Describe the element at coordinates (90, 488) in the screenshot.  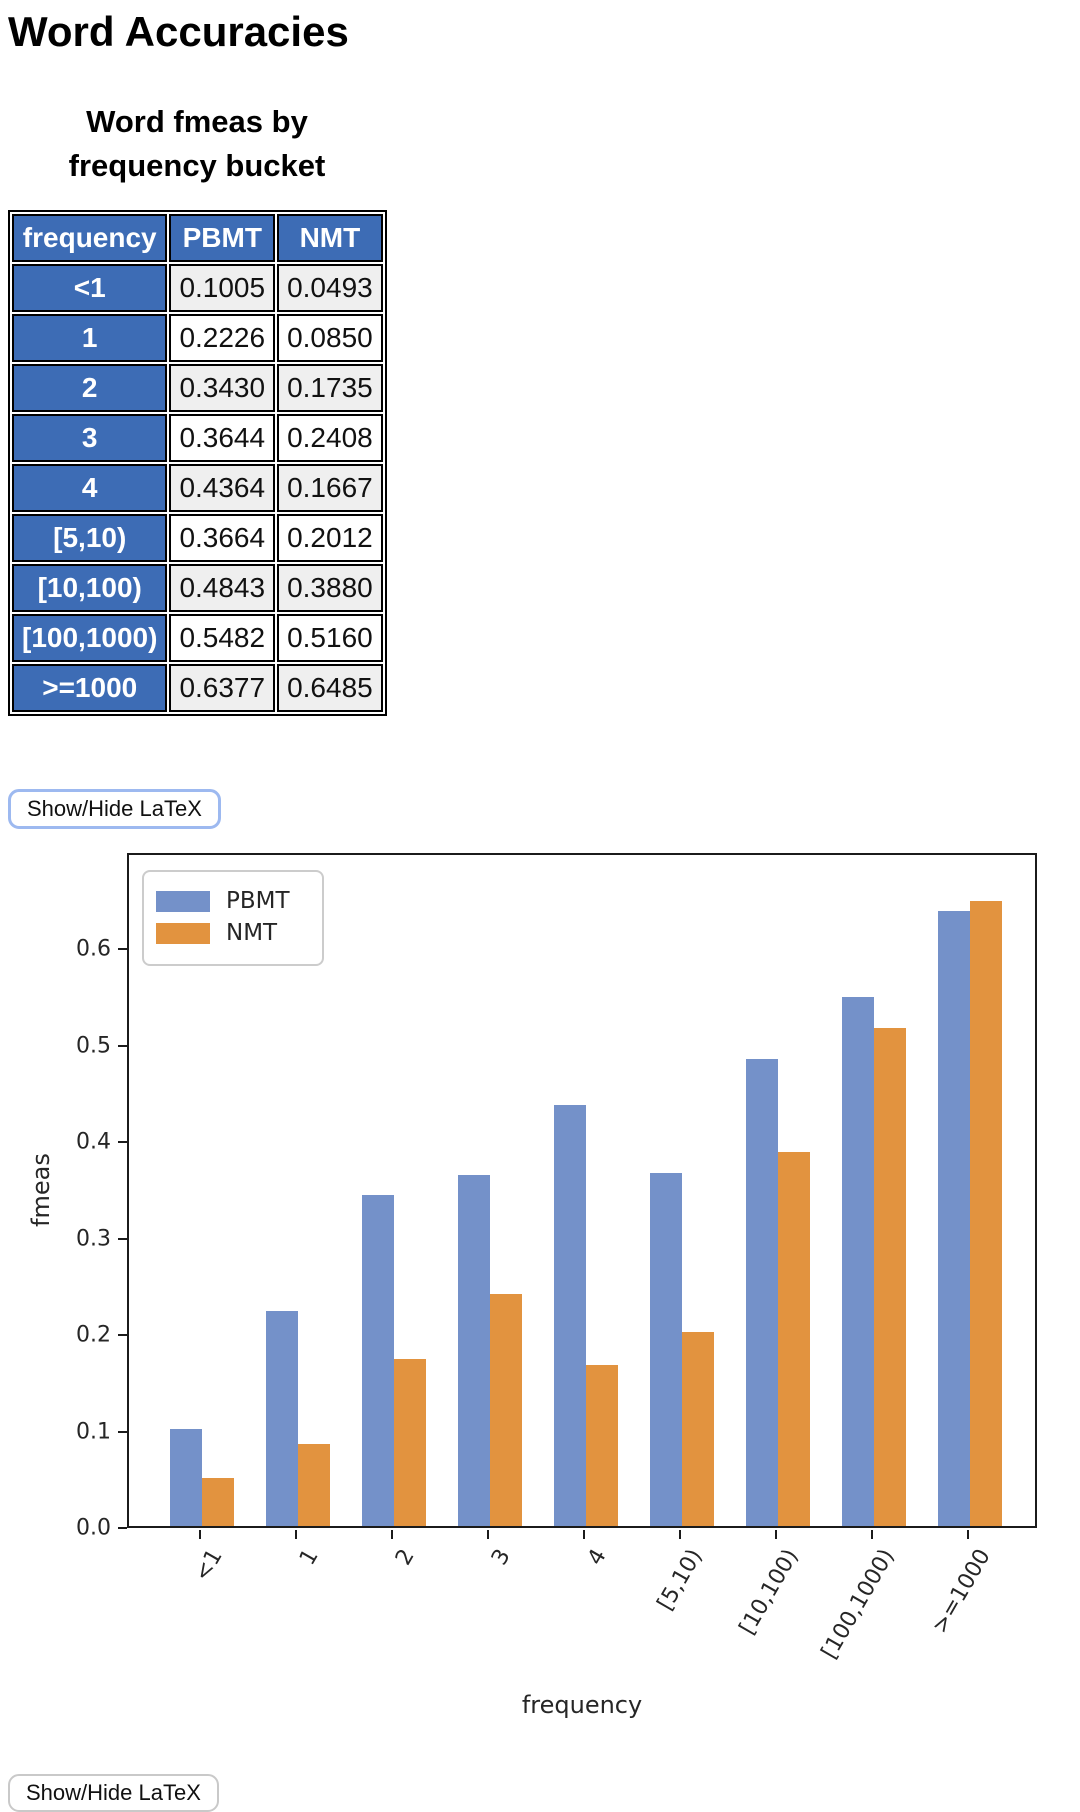
I see `row-header-frequency-bucket: 4` at that location.